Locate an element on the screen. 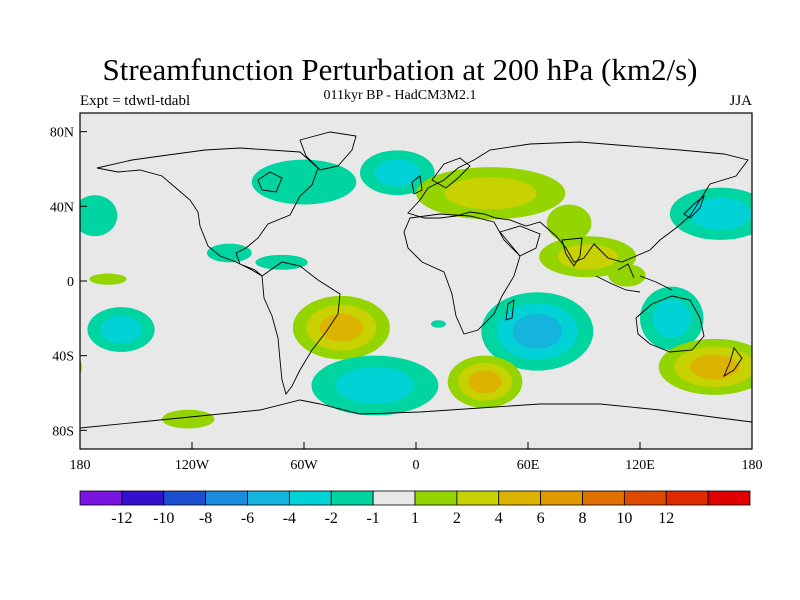  coast-indonesia is located at coordinates (634, 278).